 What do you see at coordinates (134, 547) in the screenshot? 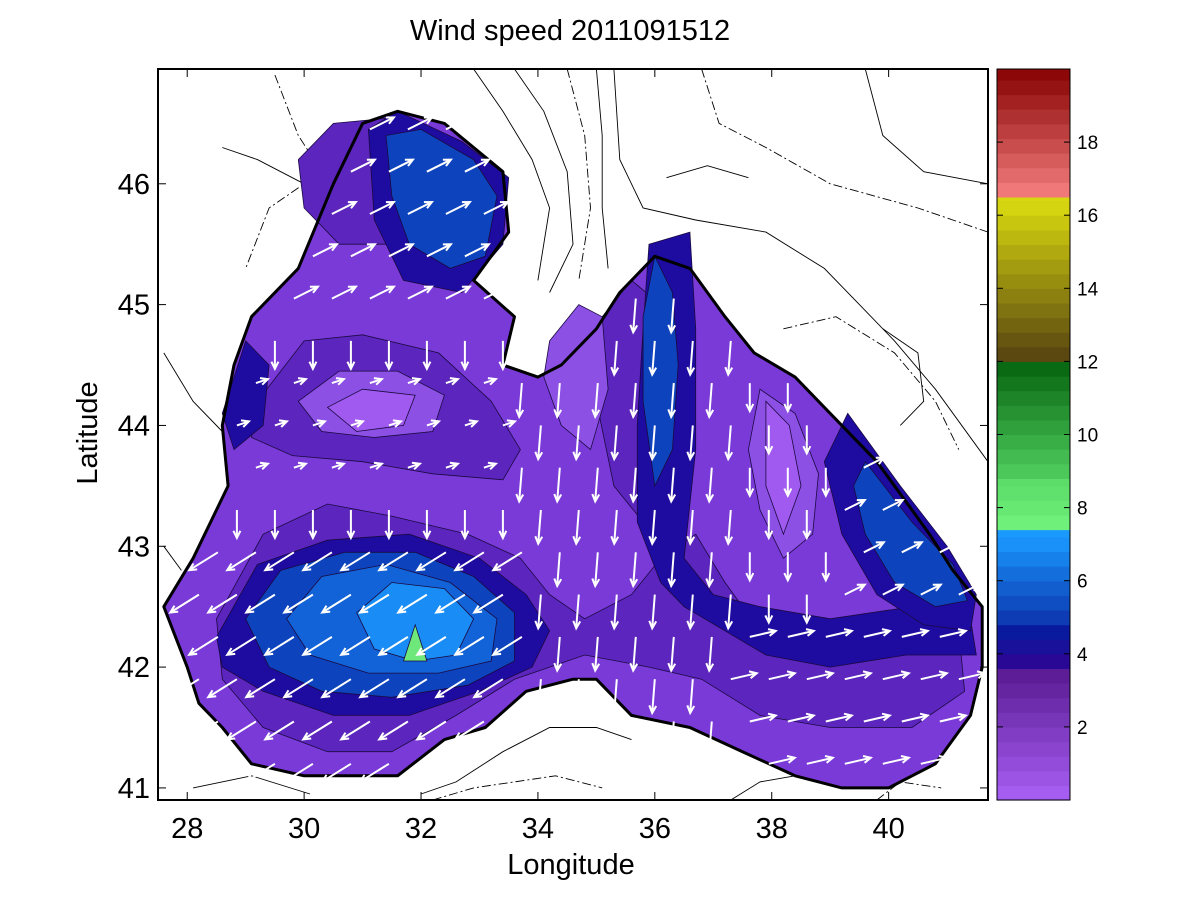
I see `y-tick-label: 43` at bounding box center [134, 547].